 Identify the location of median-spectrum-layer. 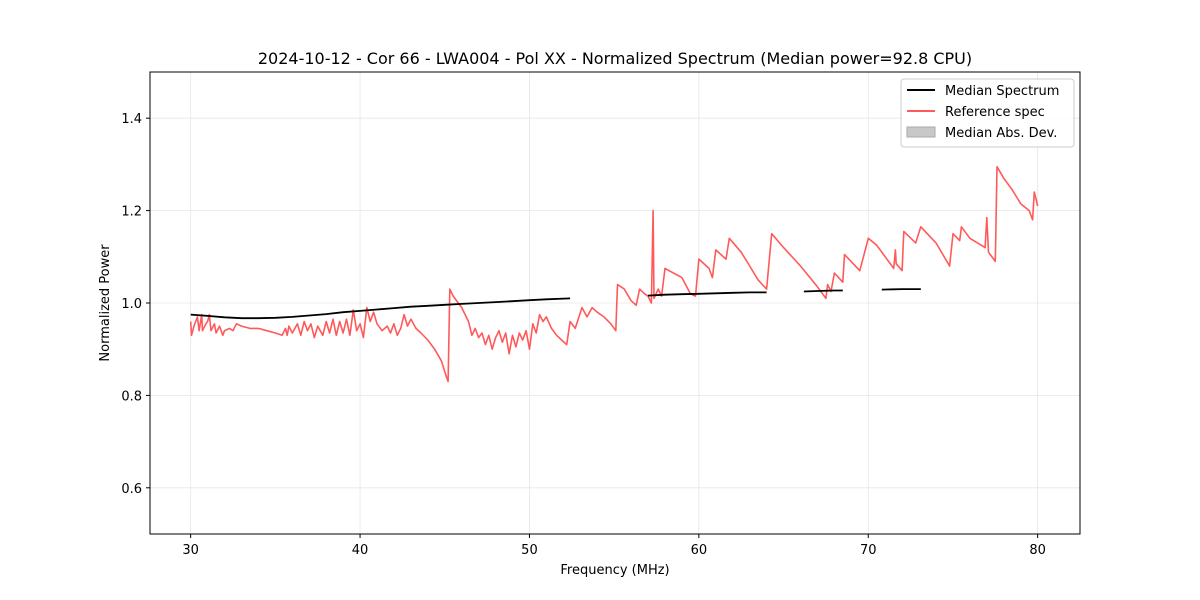
(555, 304).